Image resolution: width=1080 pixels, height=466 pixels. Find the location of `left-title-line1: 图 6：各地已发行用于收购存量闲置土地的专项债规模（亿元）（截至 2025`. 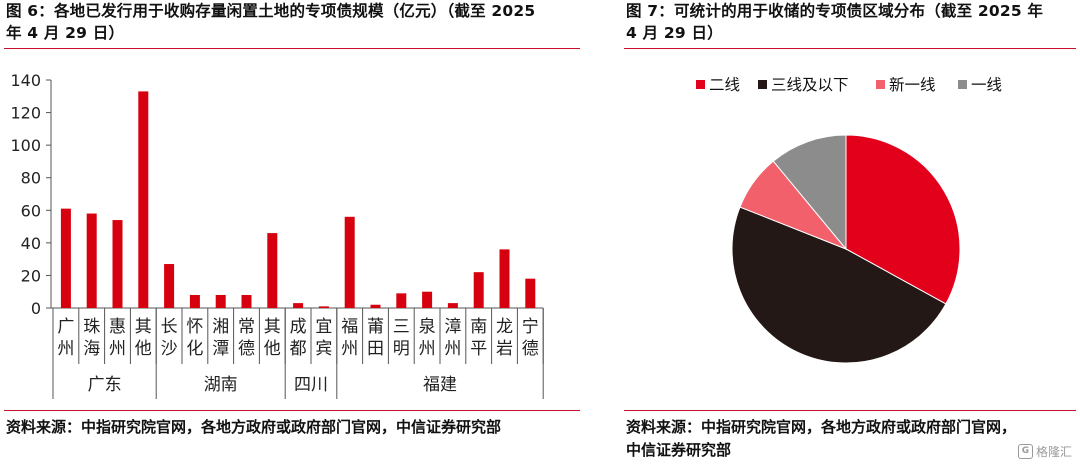

left-title-line1: 图 6：各地已发行用于收购存量闲置土地的专项债规模（亿元）（截至 2025 is located at coordinates (271, 11).